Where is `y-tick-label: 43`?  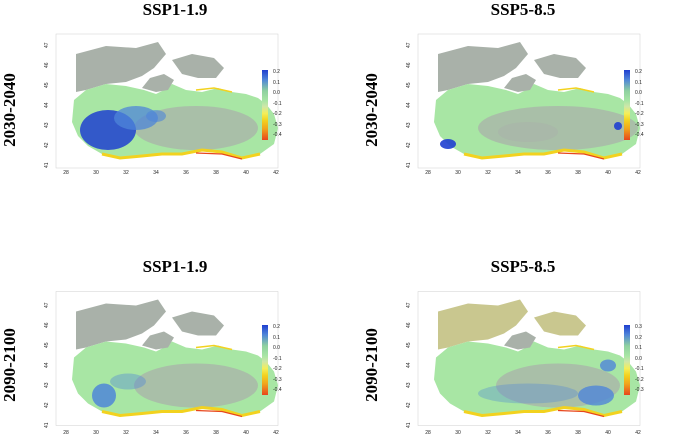 y-tick-label: 43 is located at coordinates (409, 385).